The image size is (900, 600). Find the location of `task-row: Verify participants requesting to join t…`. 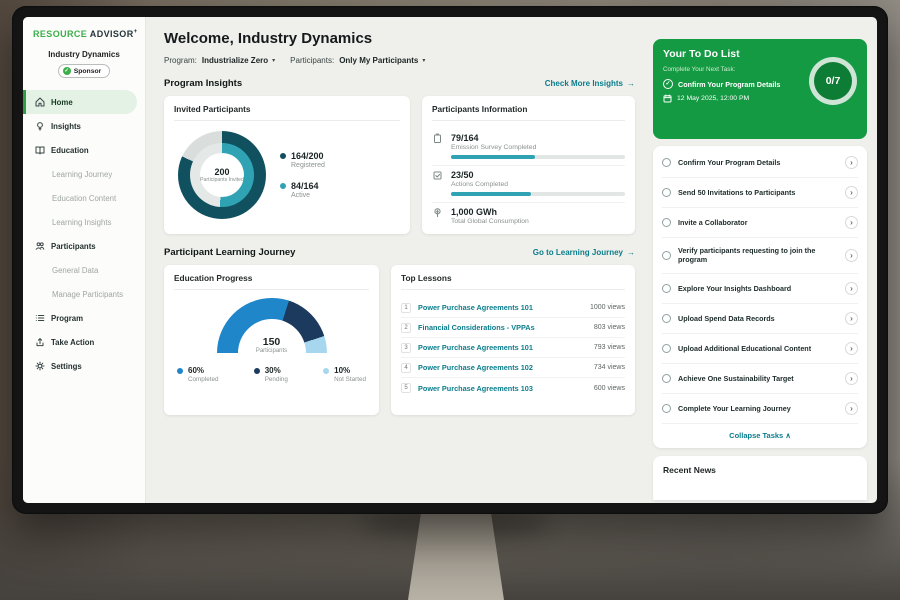

task-row: Verify participants requesting to join t… is located at coordinates (760, 256).